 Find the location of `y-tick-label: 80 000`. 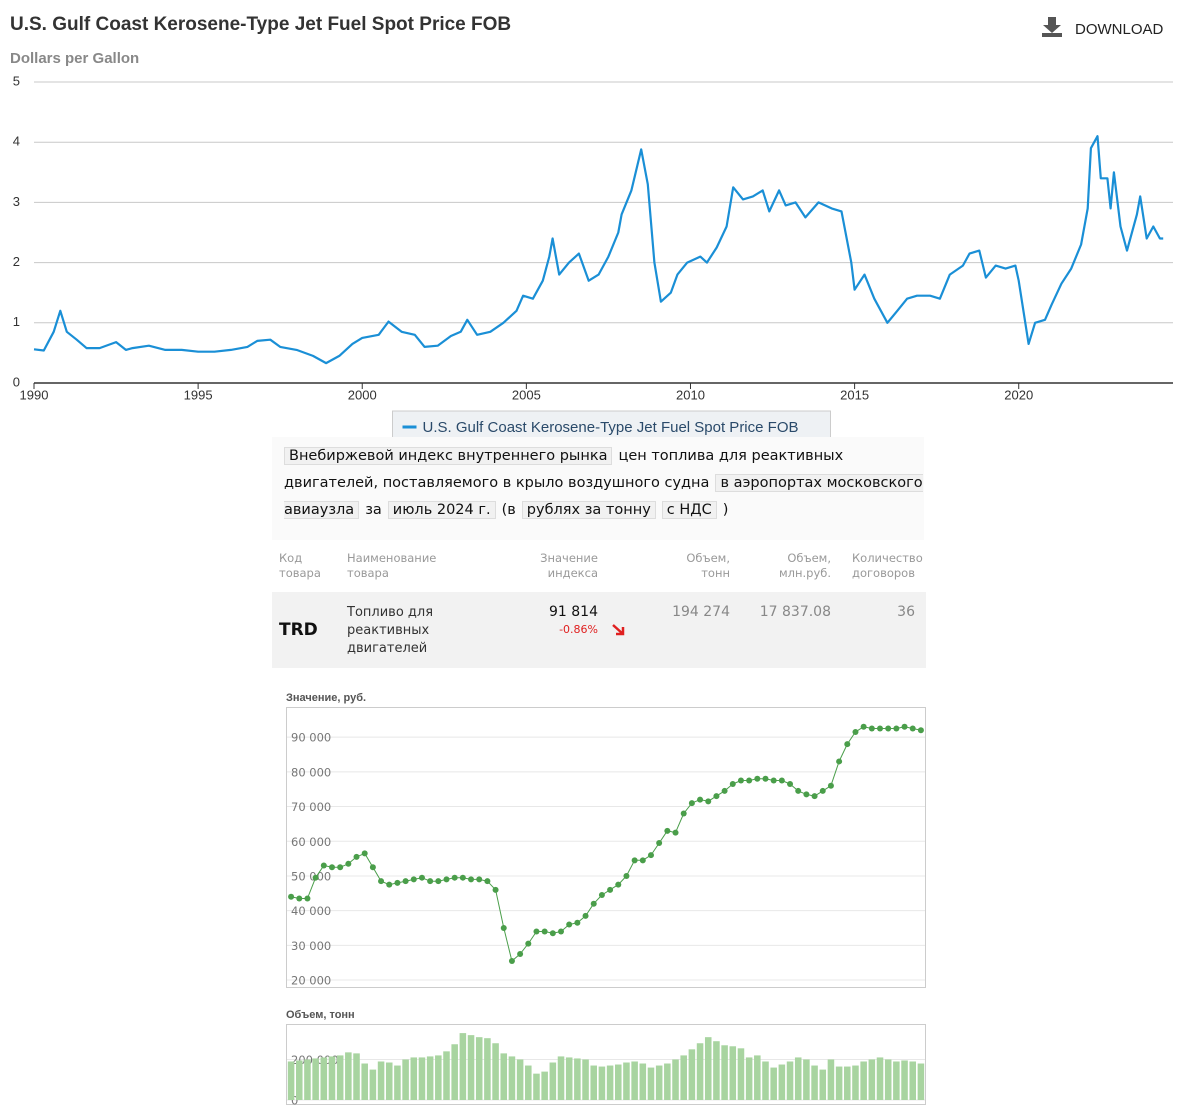

y-tick-label: 80 000 is located at coordinates (311, 772).